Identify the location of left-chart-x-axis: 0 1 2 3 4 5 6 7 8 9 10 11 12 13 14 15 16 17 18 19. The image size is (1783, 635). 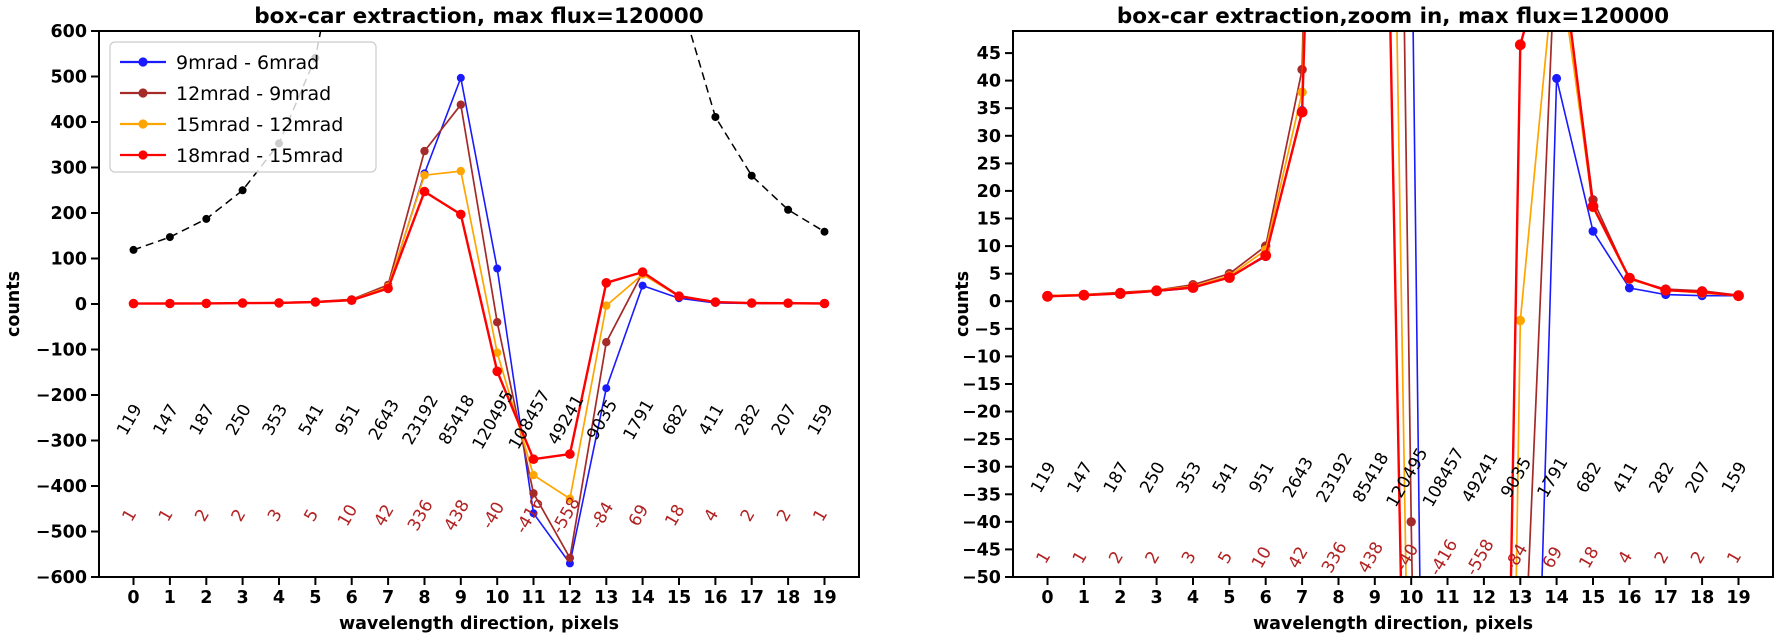
(482, 592).